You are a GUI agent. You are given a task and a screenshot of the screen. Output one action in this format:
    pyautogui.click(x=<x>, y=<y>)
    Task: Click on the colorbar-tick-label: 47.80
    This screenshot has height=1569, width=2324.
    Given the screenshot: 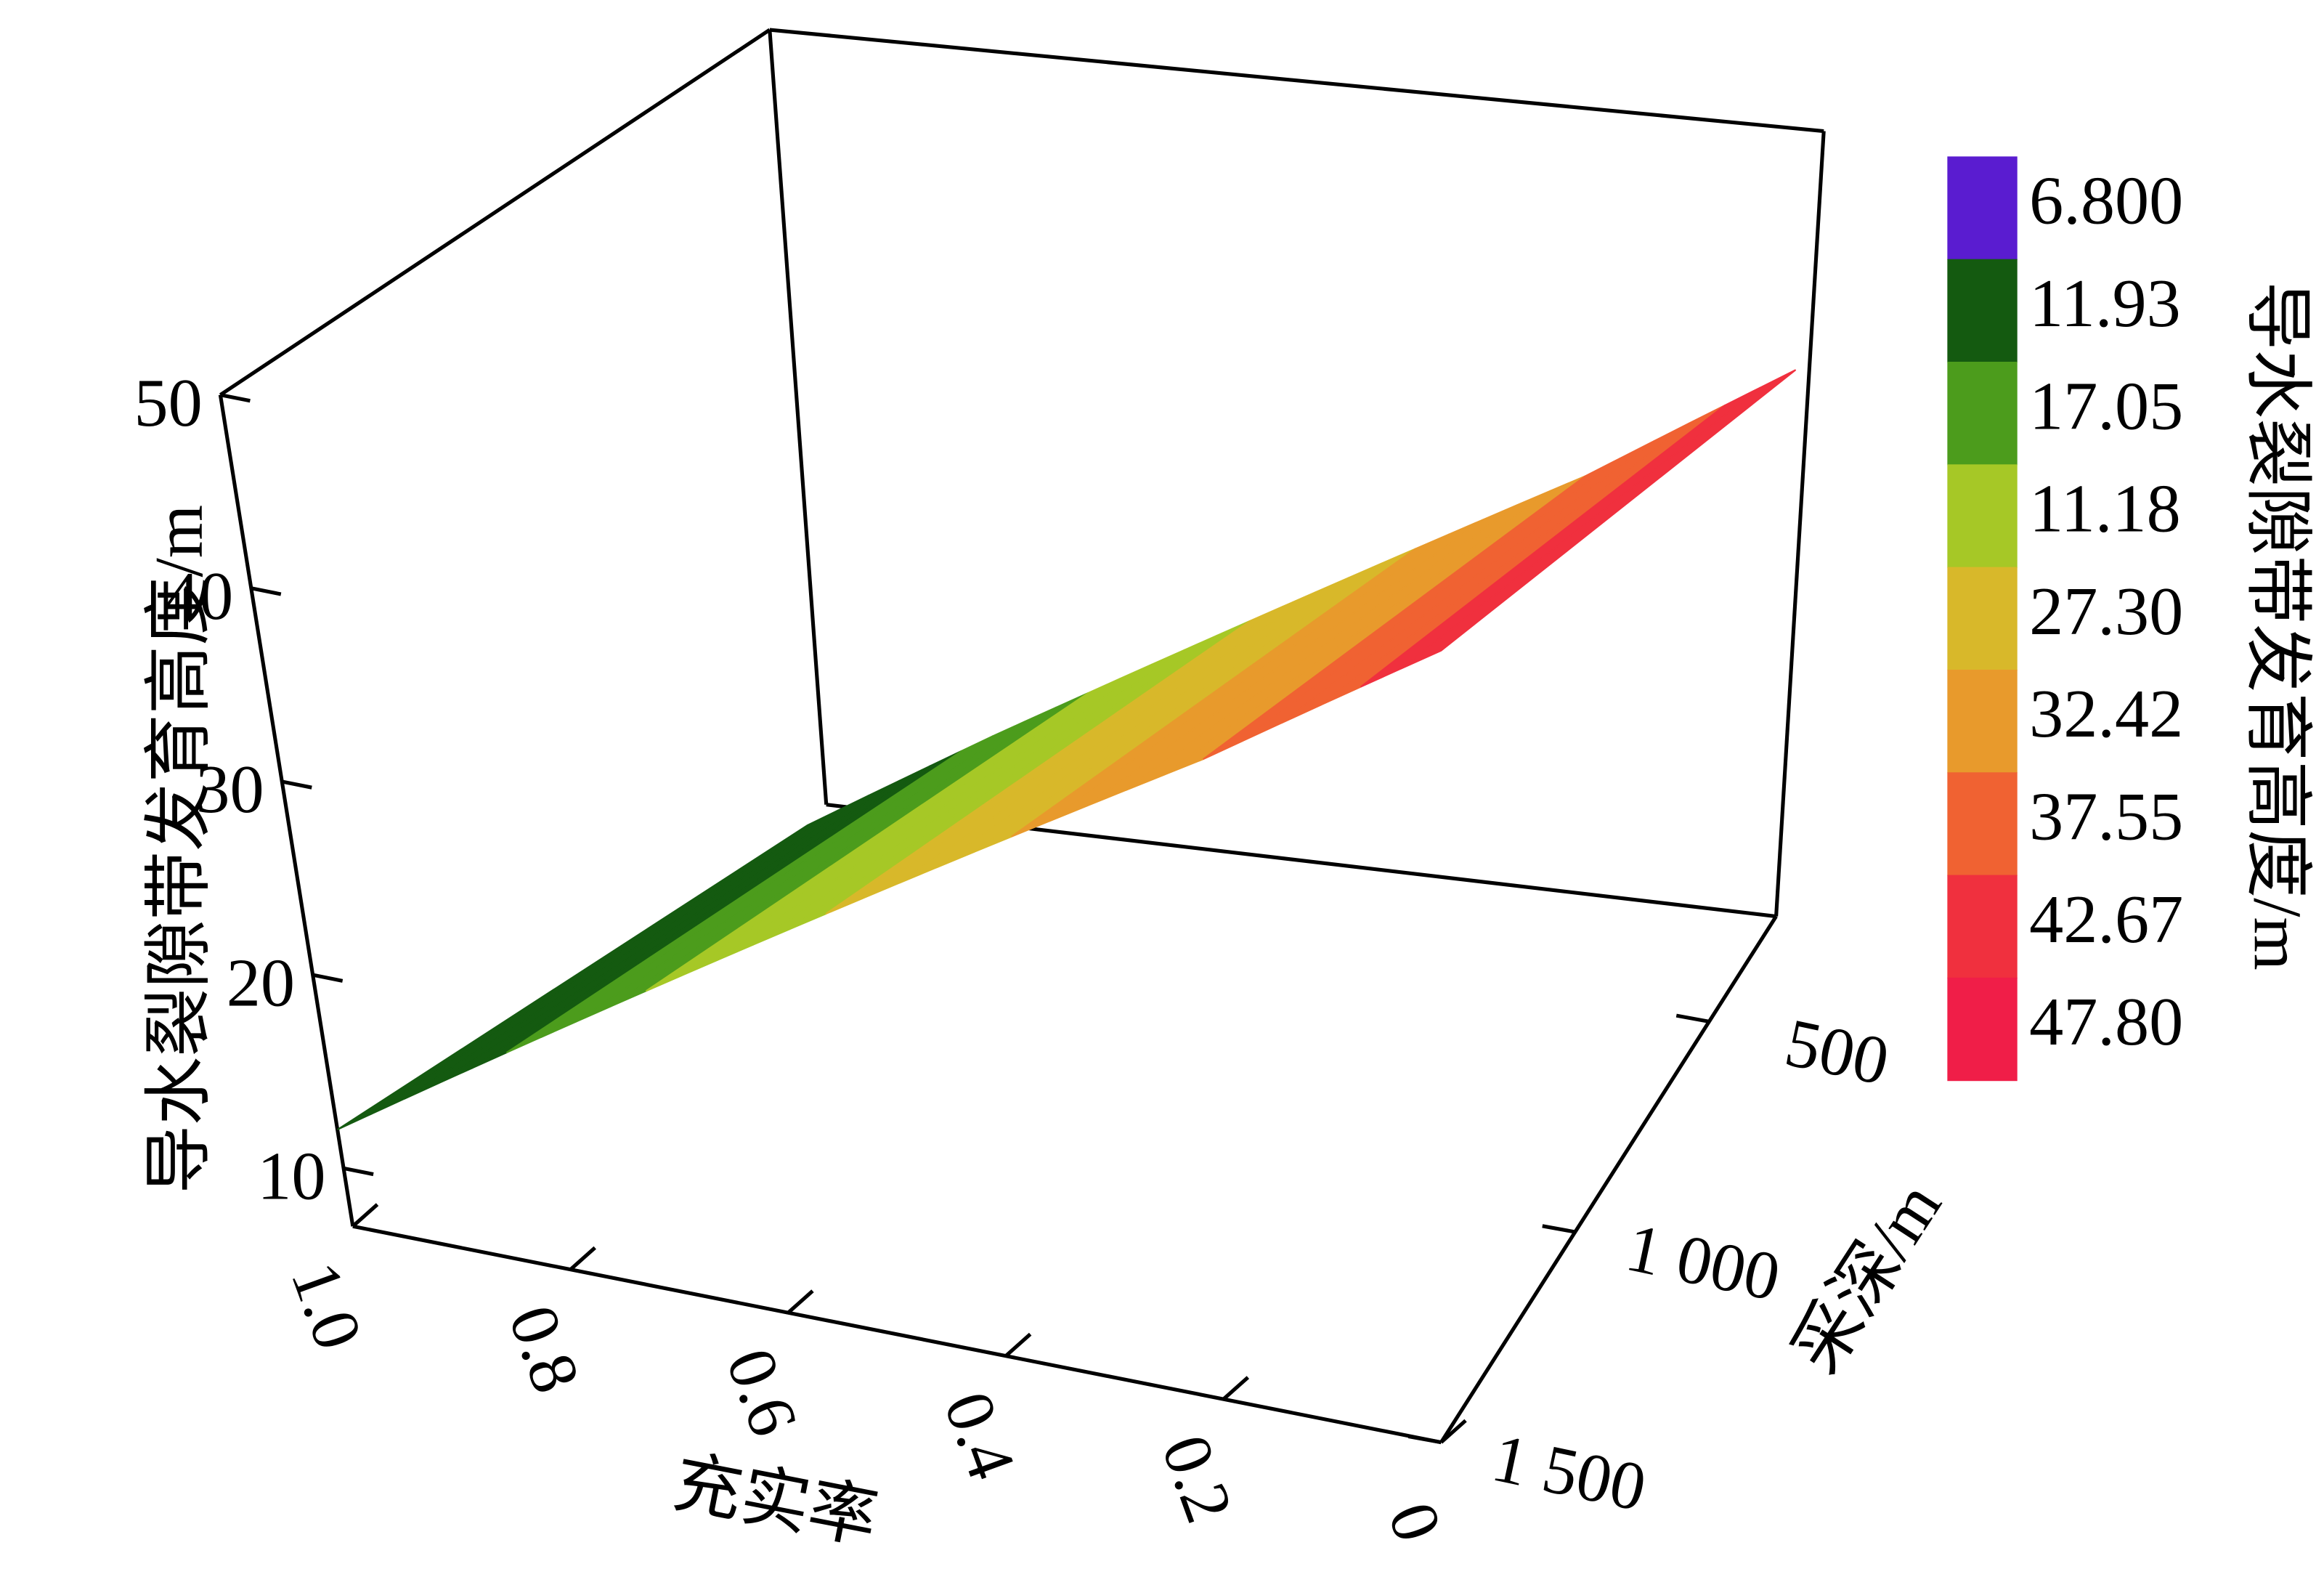 What is the action you would take?
    pyautogui.click(x=2106, y=1022)
    